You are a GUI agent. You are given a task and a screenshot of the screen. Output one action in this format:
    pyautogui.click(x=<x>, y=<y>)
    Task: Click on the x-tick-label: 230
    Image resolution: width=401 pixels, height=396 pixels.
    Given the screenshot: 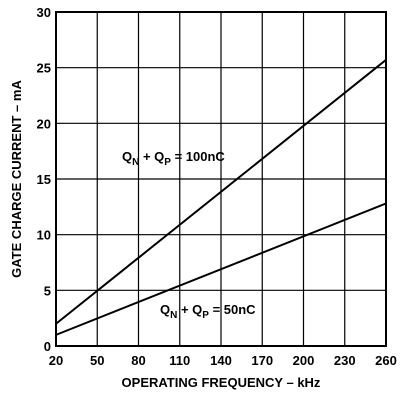 What is the action you would take?
    pyautogui.click(x=345, y=360)
    